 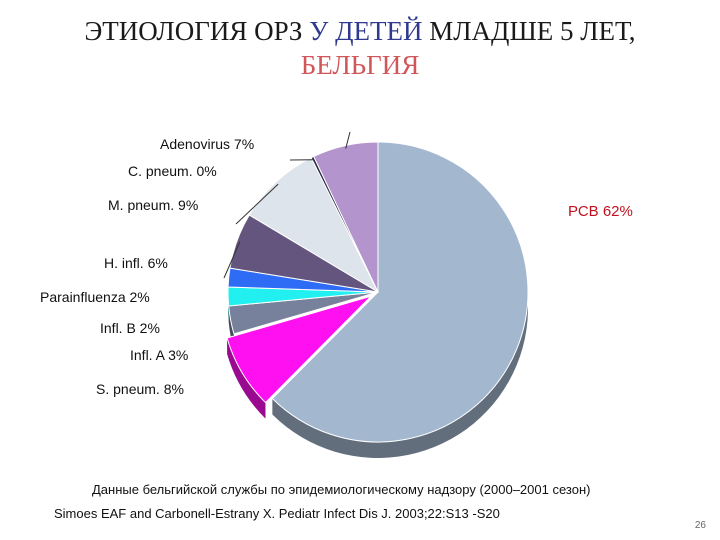 What do you see at coordinates (95, 297) in the screenshot?
I see `slice-label: Parainfluenza 2%` at bounding box center [95, 297].